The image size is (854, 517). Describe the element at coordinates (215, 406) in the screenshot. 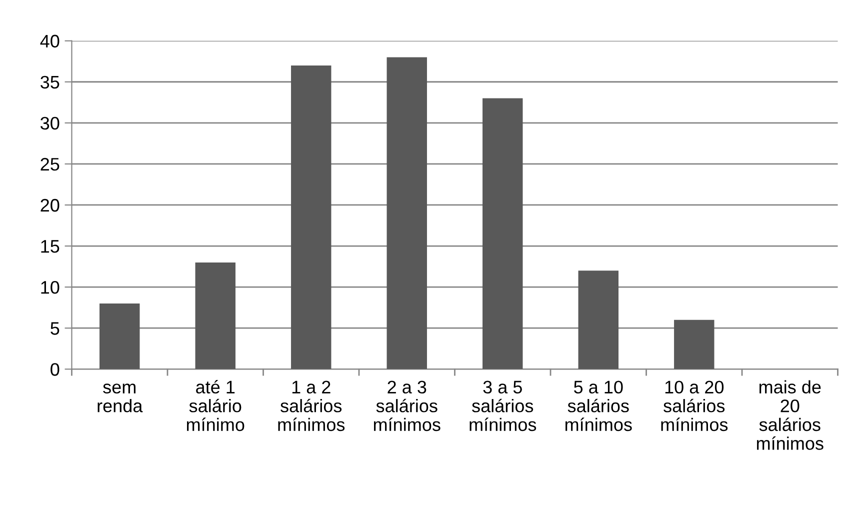

I see `x-tick-label: até 1 salário mínimo` at that location.